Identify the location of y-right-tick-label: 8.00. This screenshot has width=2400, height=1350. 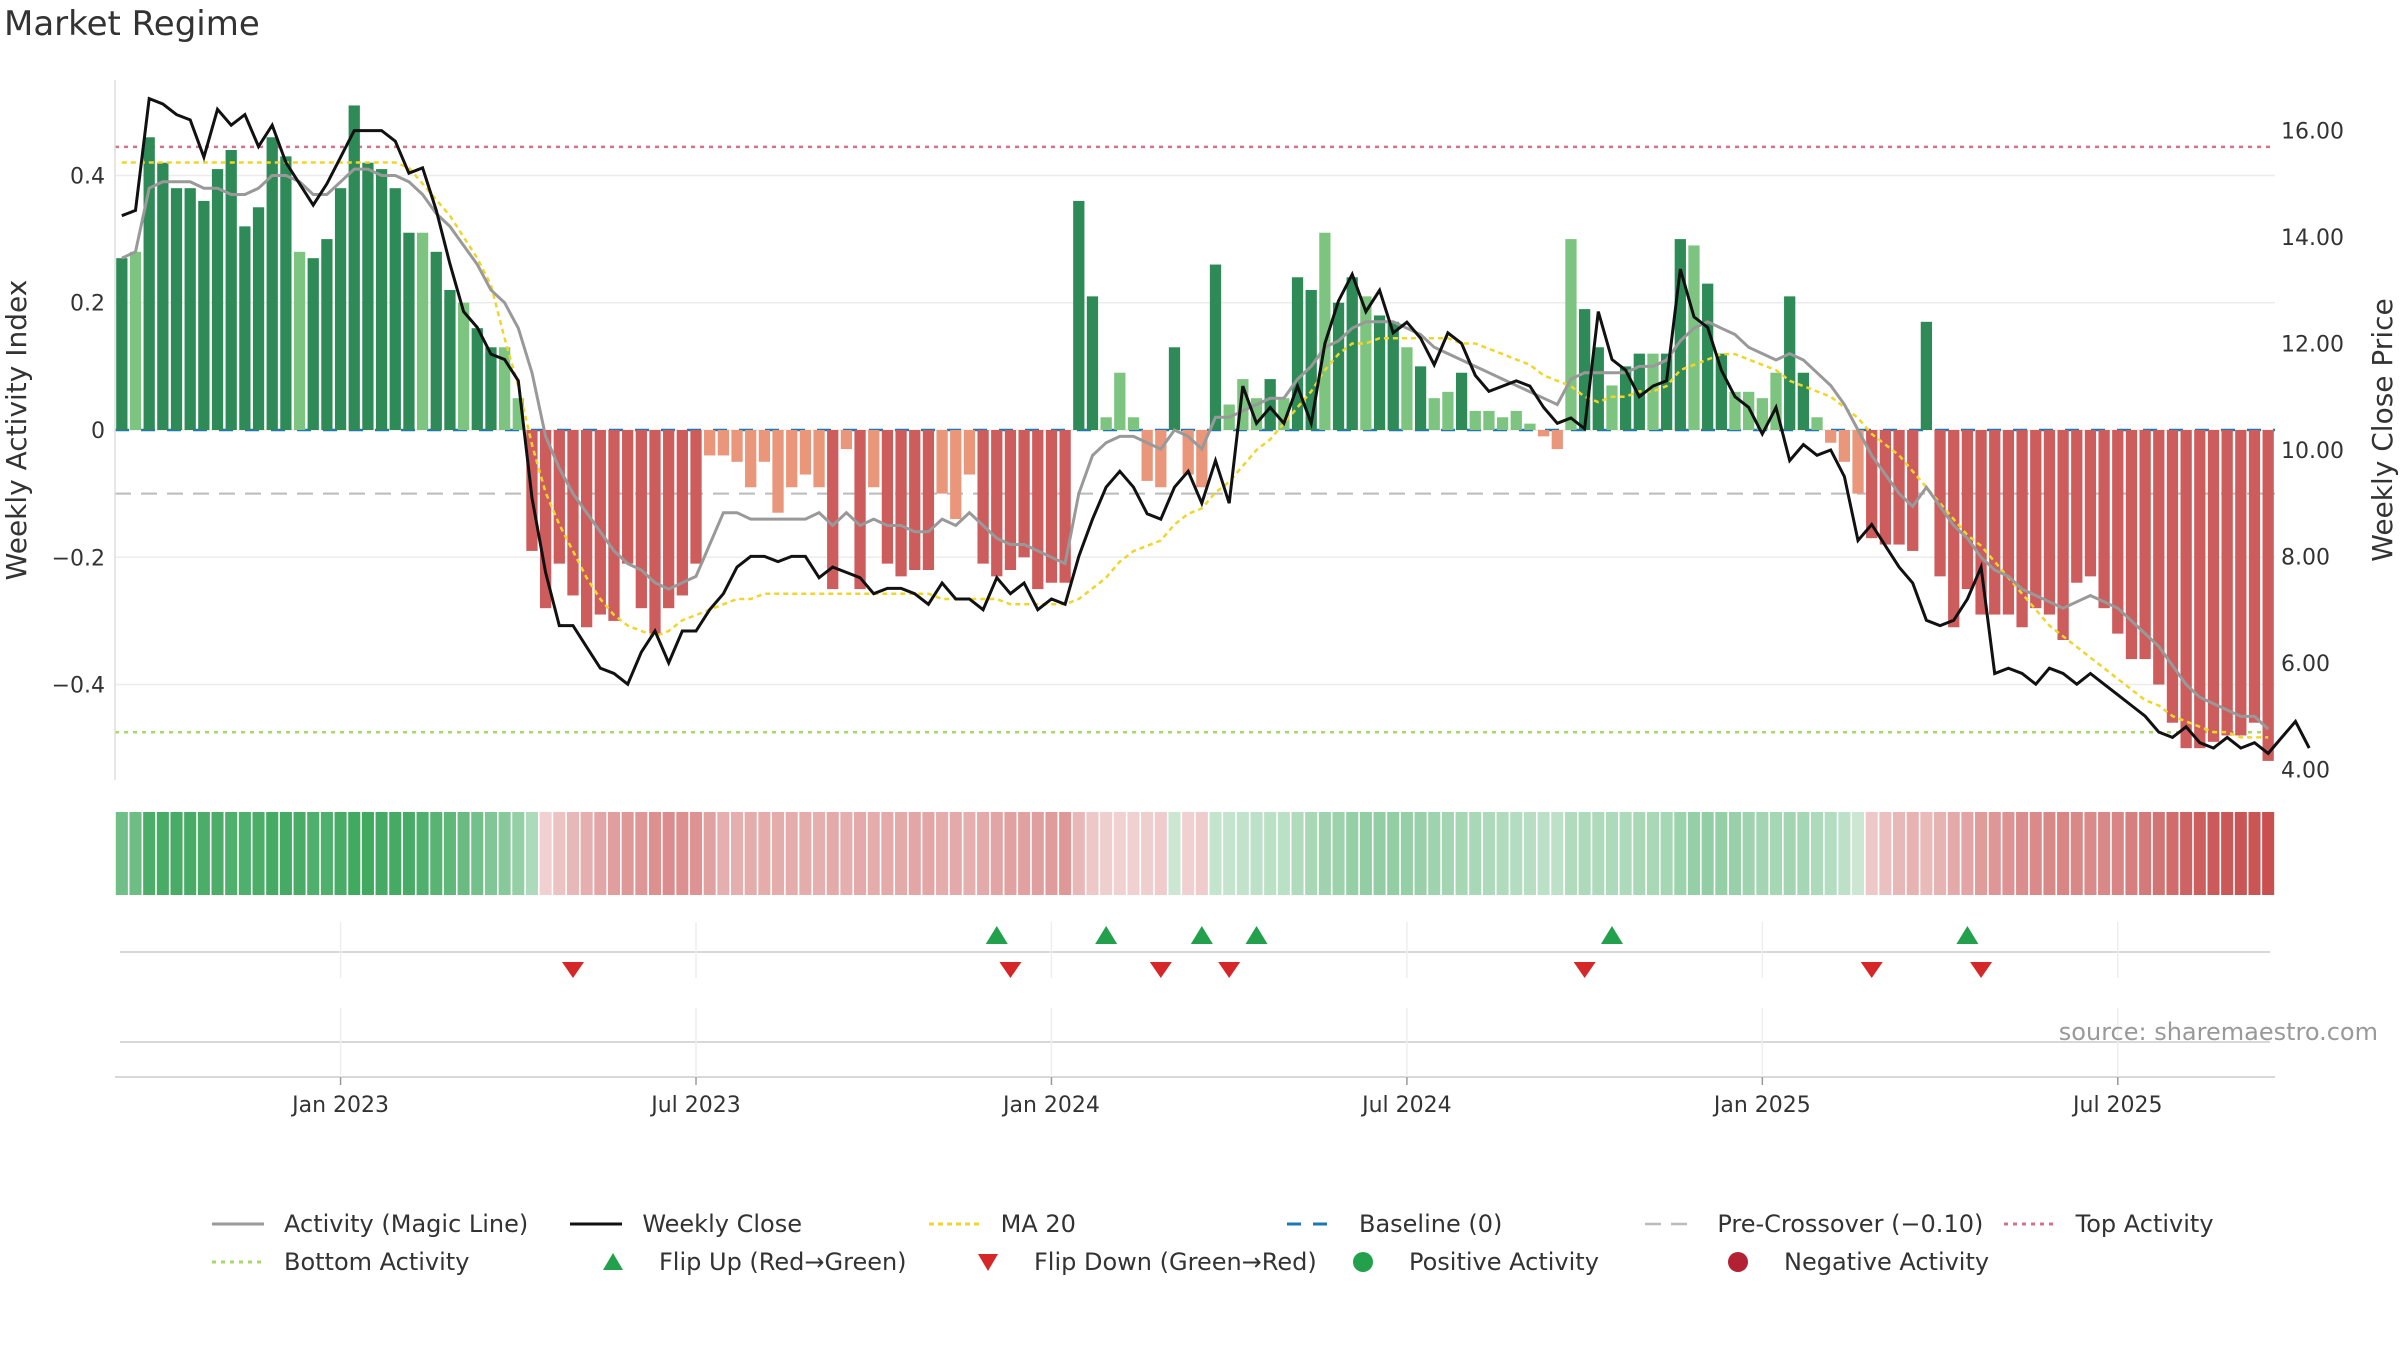
(2305, 557).